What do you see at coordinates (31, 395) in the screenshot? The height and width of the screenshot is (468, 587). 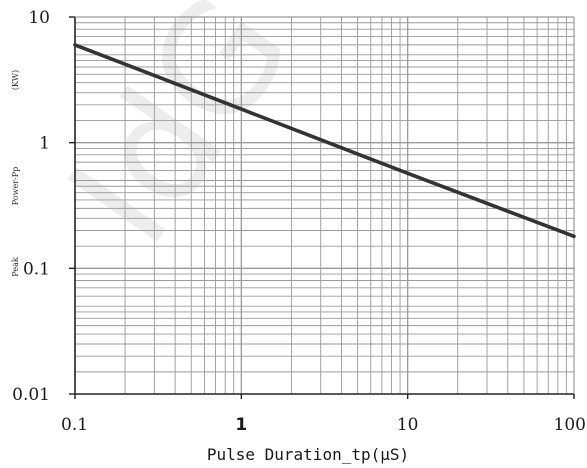 I see `y-tick-label: 0.01` at bounding box center [31, 395].